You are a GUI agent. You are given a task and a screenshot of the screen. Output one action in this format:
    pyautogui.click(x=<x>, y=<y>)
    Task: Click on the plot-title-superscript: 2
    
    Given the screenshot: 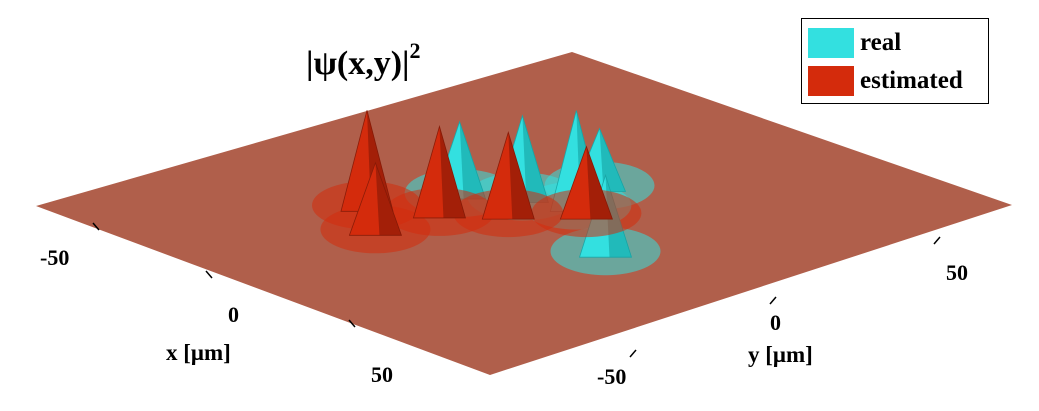 What is the action you would take?
    pyautogui.click(x=415, y=50)
    